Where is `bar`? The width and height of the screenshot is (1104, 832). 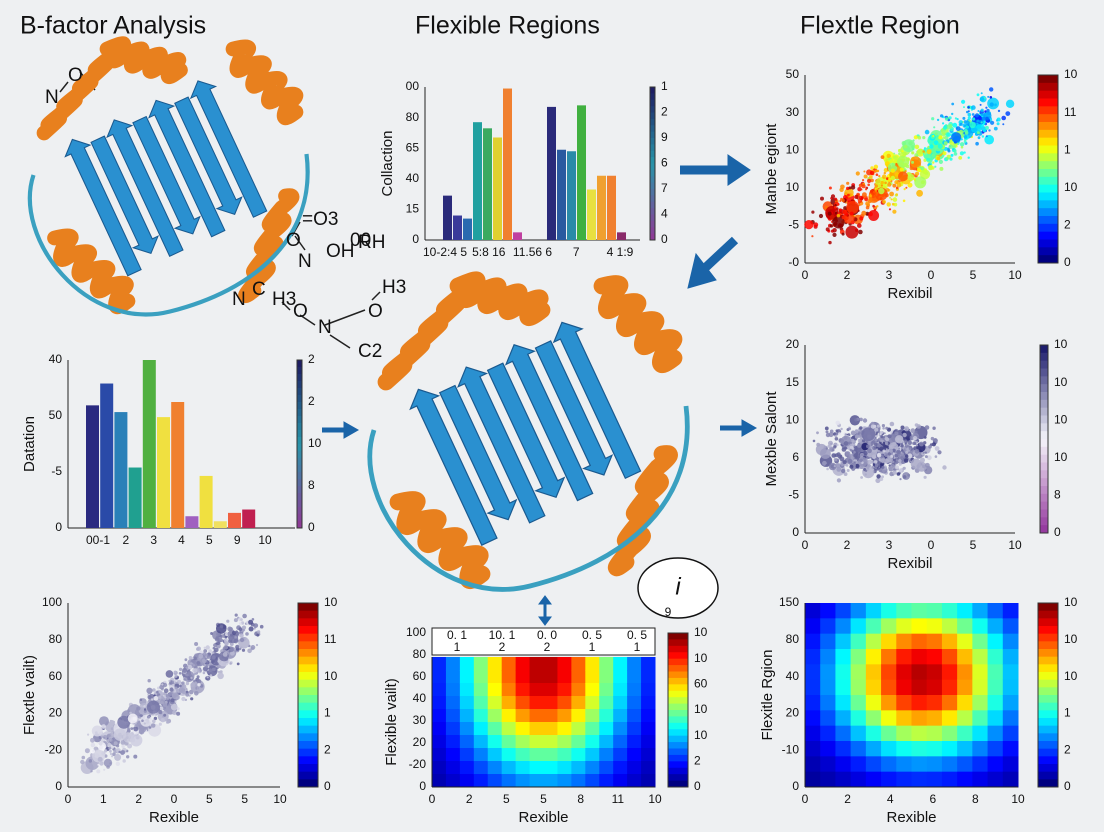 bar is located at coordinates (149, 444).